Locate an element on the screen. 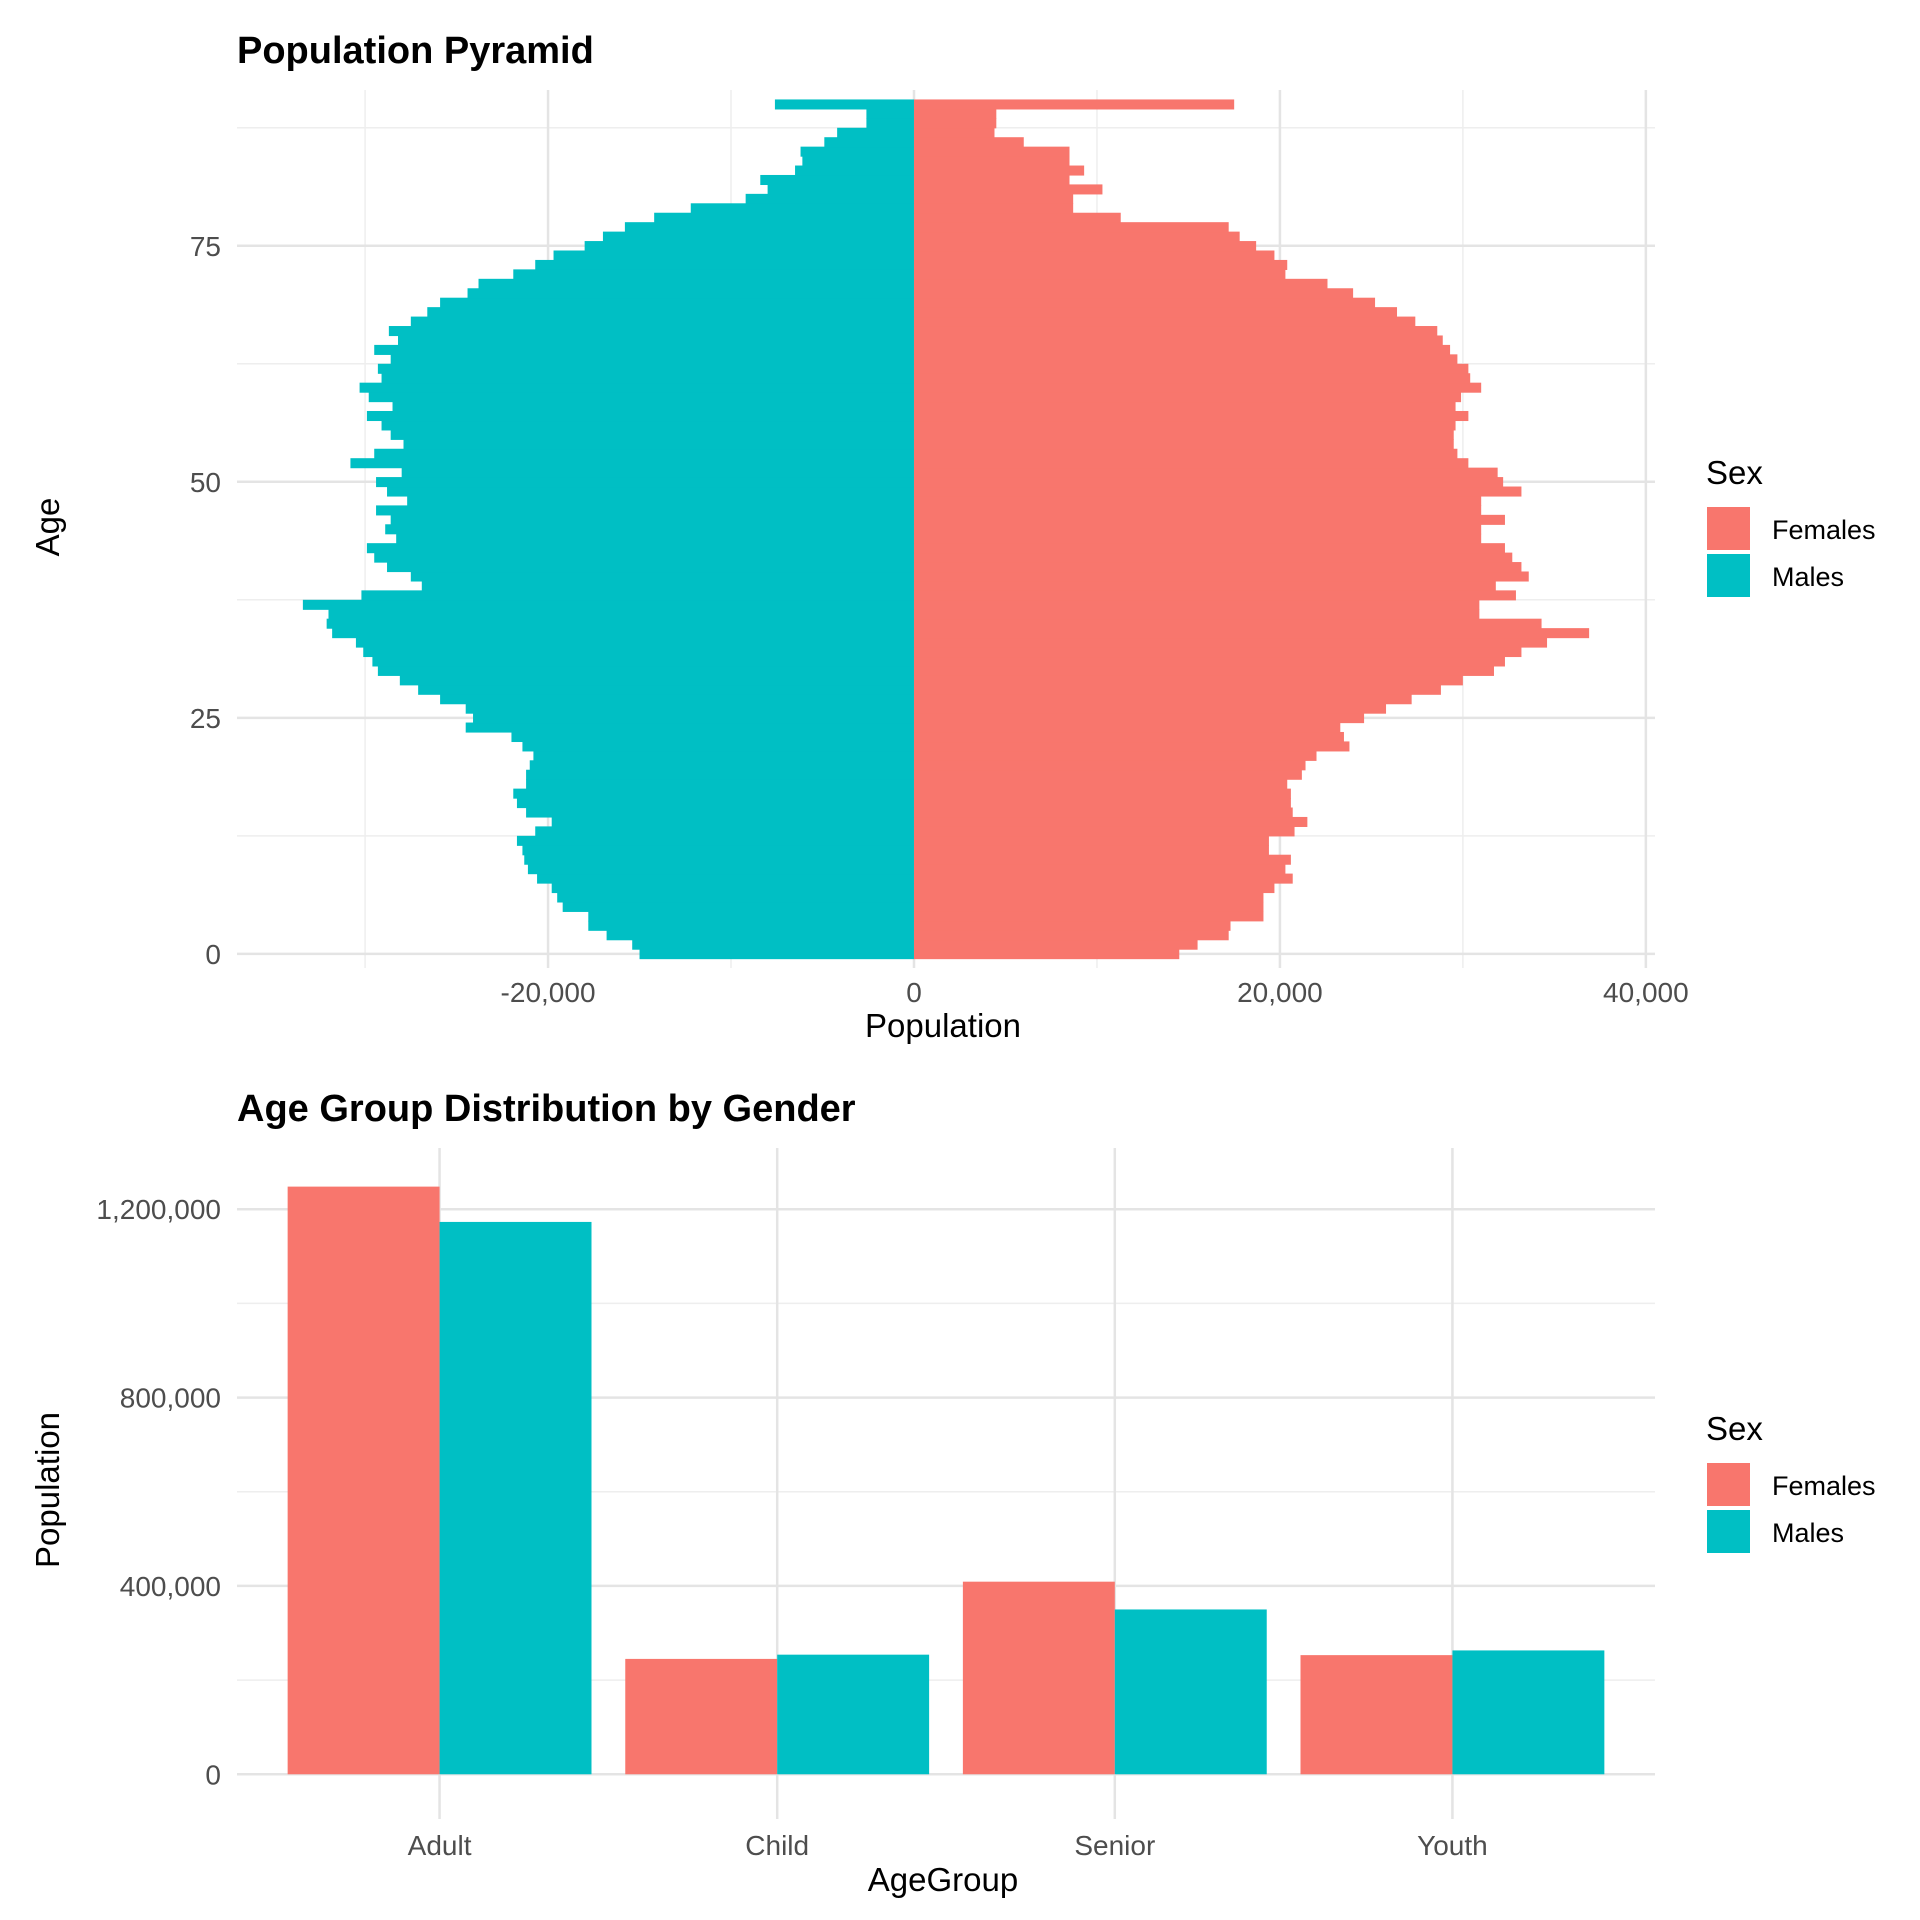 Image resolution: width=1920 pixels, height=1920 pixels. pyramid-x-axis-title: Population is located at coordinates (943, 1025).